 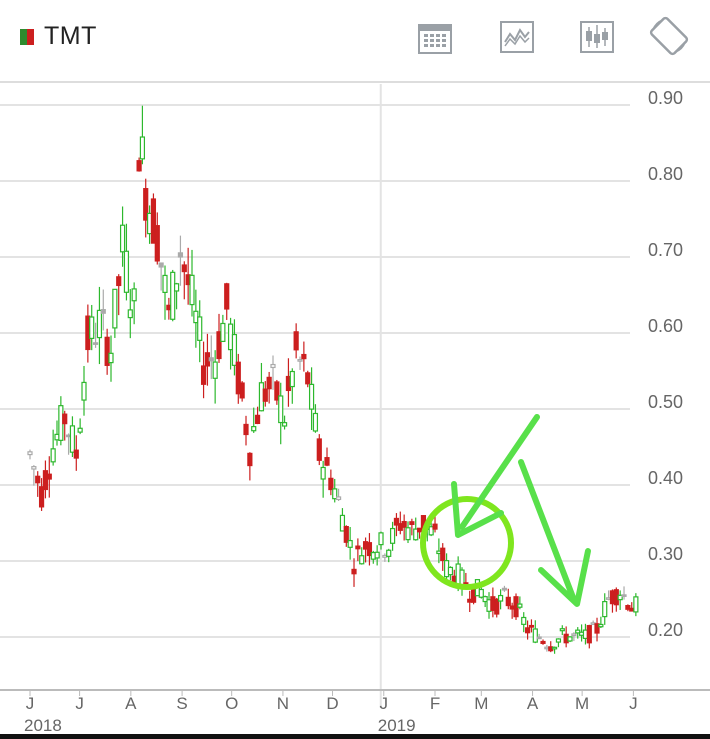 What do you see at coordinates (283, 703) in the screenshot?
I see `x-tick-label: N` at bounding box center [283, 703].